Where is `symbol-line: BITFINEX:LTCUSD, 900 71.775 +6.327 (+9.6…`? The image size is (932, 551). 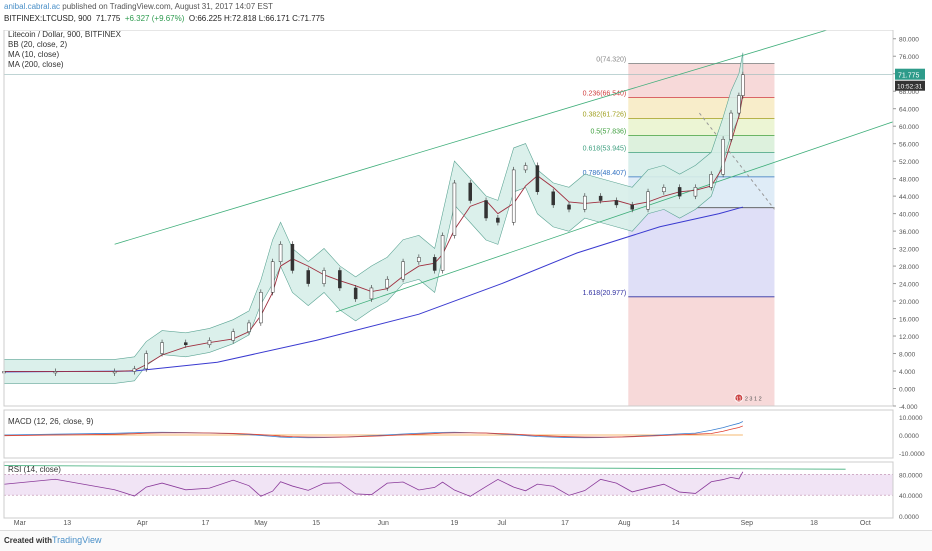
symbol-line: BITFINEX:LTCUSD, 900 71.775 +6.327 (+9.6… is located at coordinates (164, 18).